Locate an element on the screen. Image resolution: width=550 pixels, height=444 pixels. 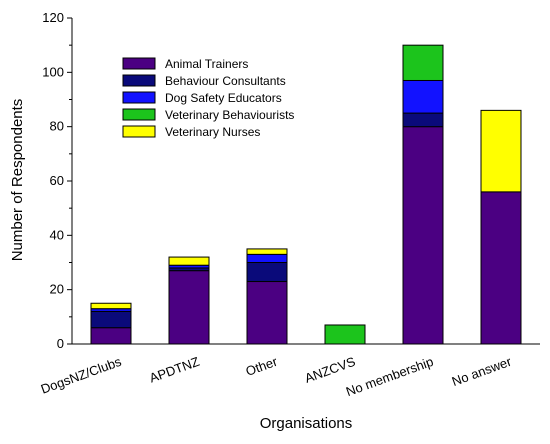
legend-label: Animal Trainers is located at coordinates (206, 64).